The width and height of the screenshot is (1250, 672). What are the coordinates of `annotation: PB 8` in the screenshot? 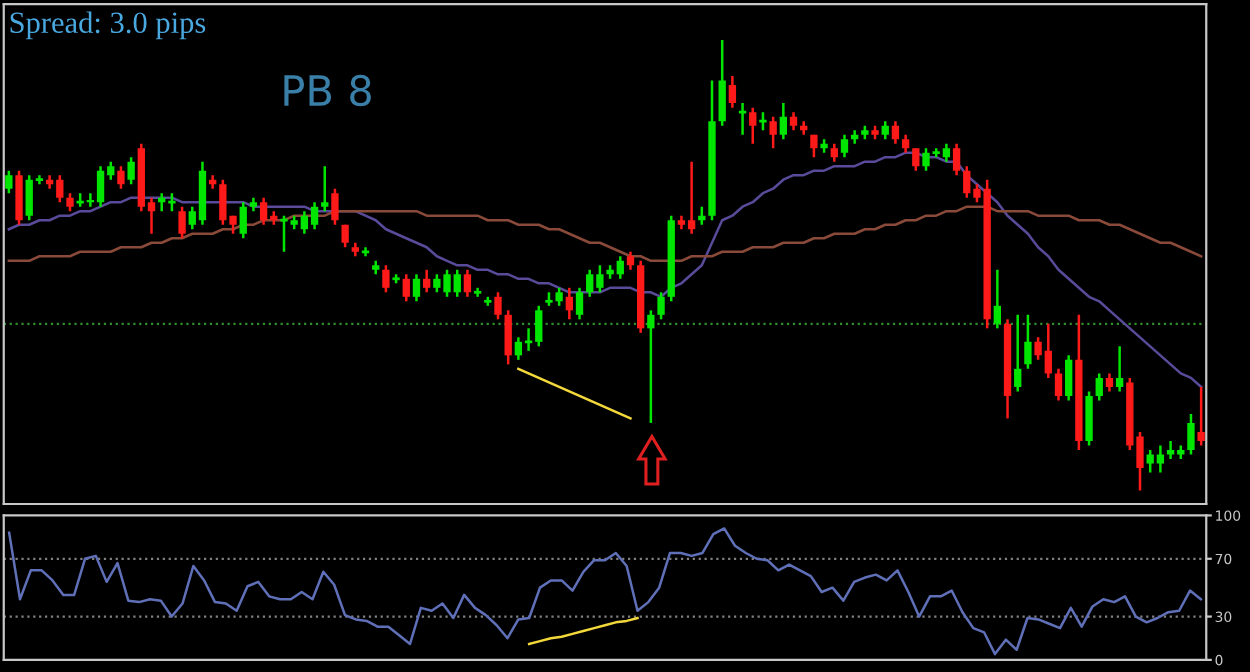 It's located at (327, 90).